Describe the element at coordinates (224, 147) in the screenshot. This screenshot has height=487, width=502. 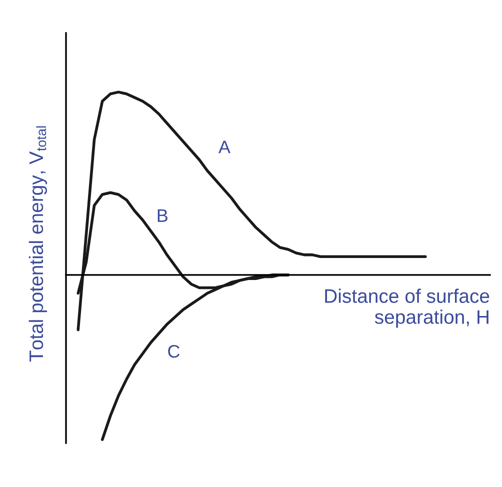
I see `series-label: A` at that location.